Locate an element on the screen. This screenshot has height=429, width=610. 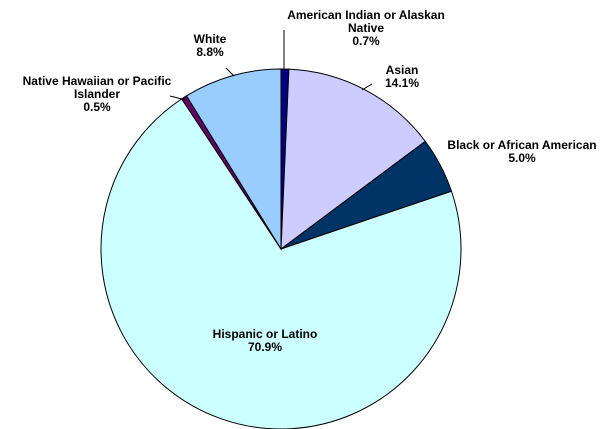
slice-value-label: 0.7% is located at coordinates (366, 41).